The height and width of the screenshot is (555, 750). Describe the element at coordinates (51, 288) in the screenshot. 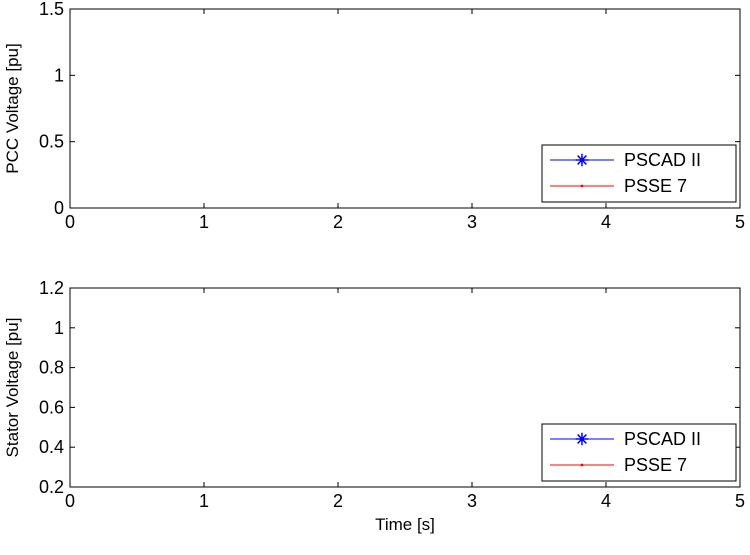

I see `y-tick-label: 1.2` at that location.